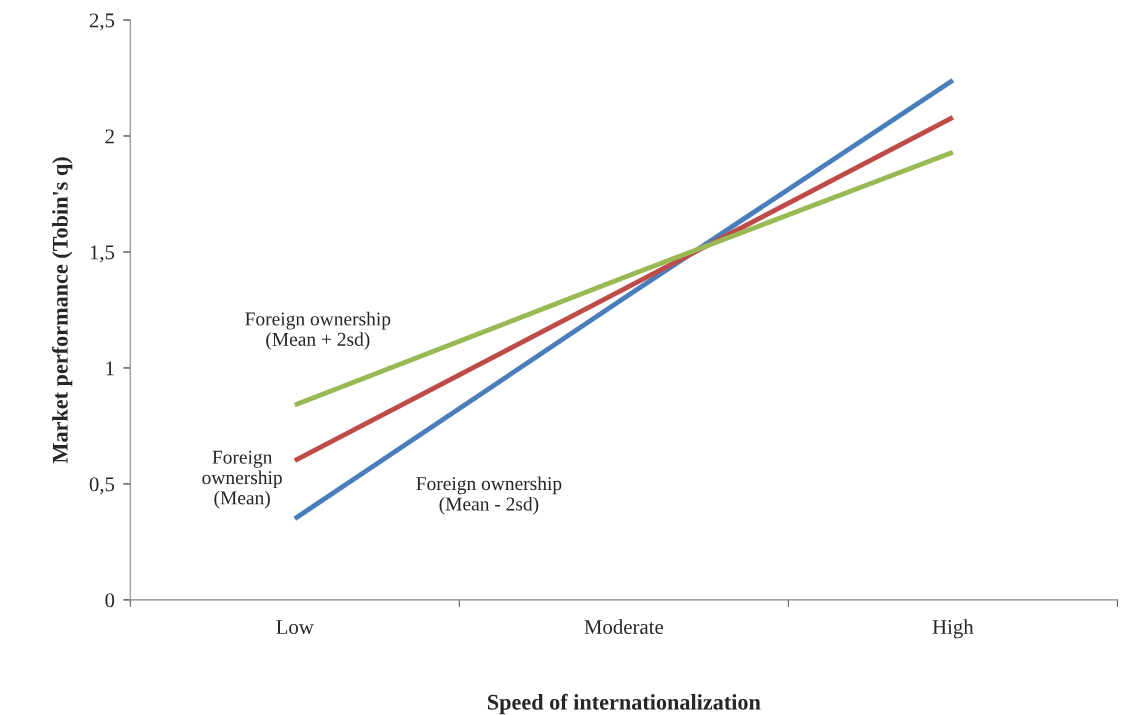 This screenshot has height=715, width=1123. What do you see at coordinates (102, 254) in the screenshot?
I see `y-tick-label: 1,5` at bounding box center [102, 254].